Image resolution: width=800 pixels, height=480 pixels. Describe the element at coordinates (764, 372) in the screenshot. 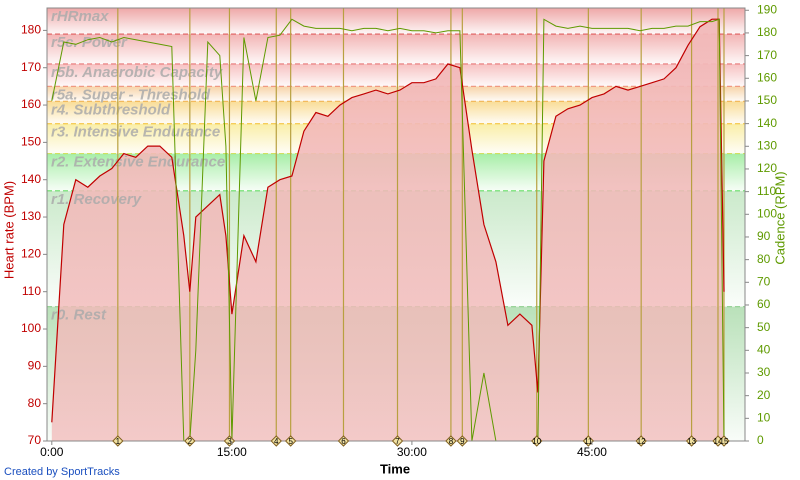

I see `y2-tick-label: 30` at that location.